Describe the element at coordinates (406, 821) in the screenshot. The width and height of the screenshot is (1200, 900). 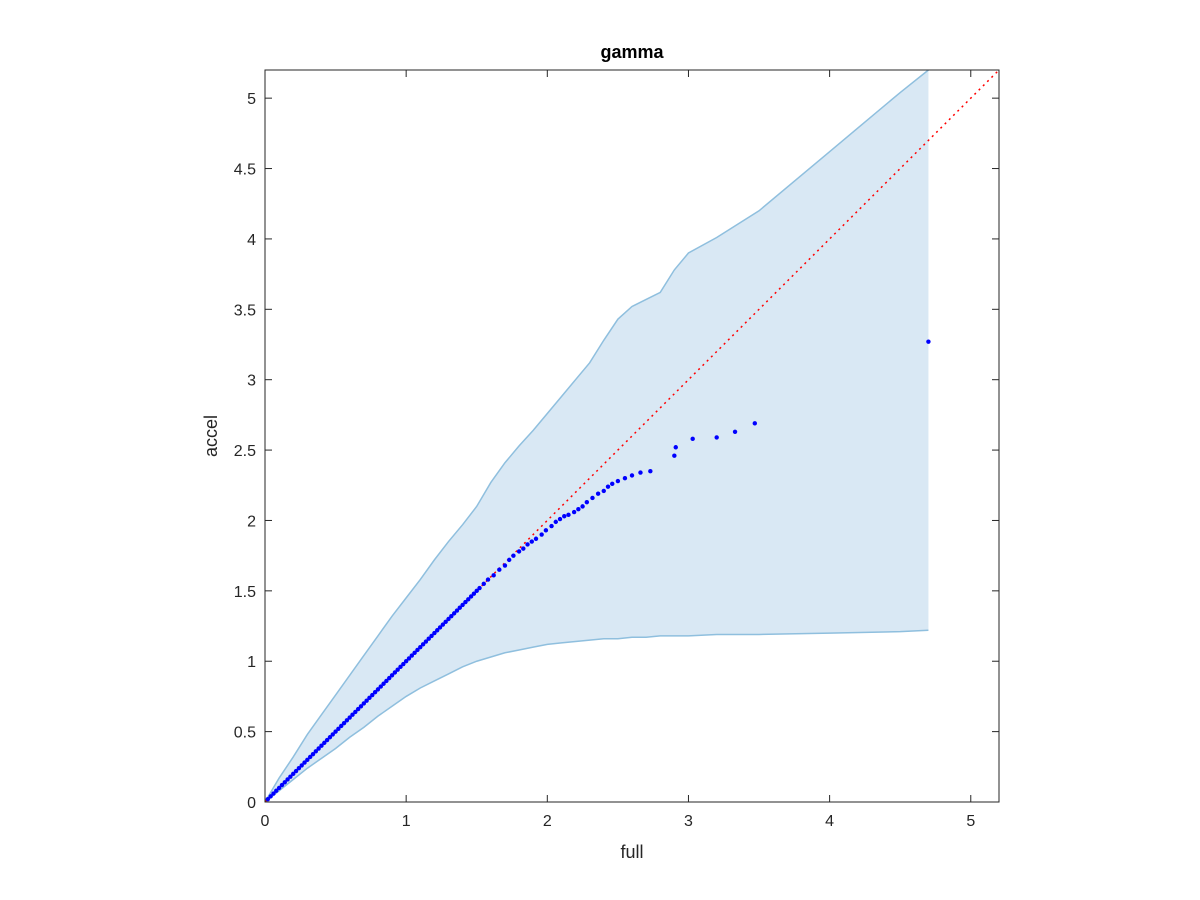
I see `x-tick-label: 1` at that location.